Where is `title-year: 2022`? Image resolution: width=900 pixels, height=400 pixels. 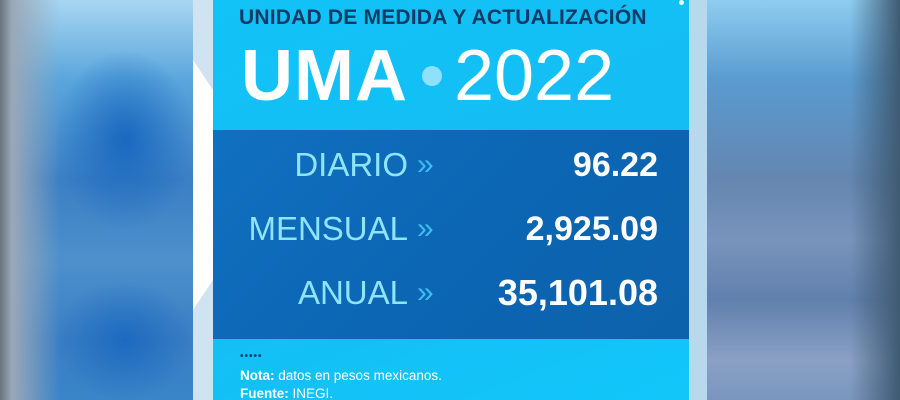
title-year: 2022 is located at coordinates (534, 76).